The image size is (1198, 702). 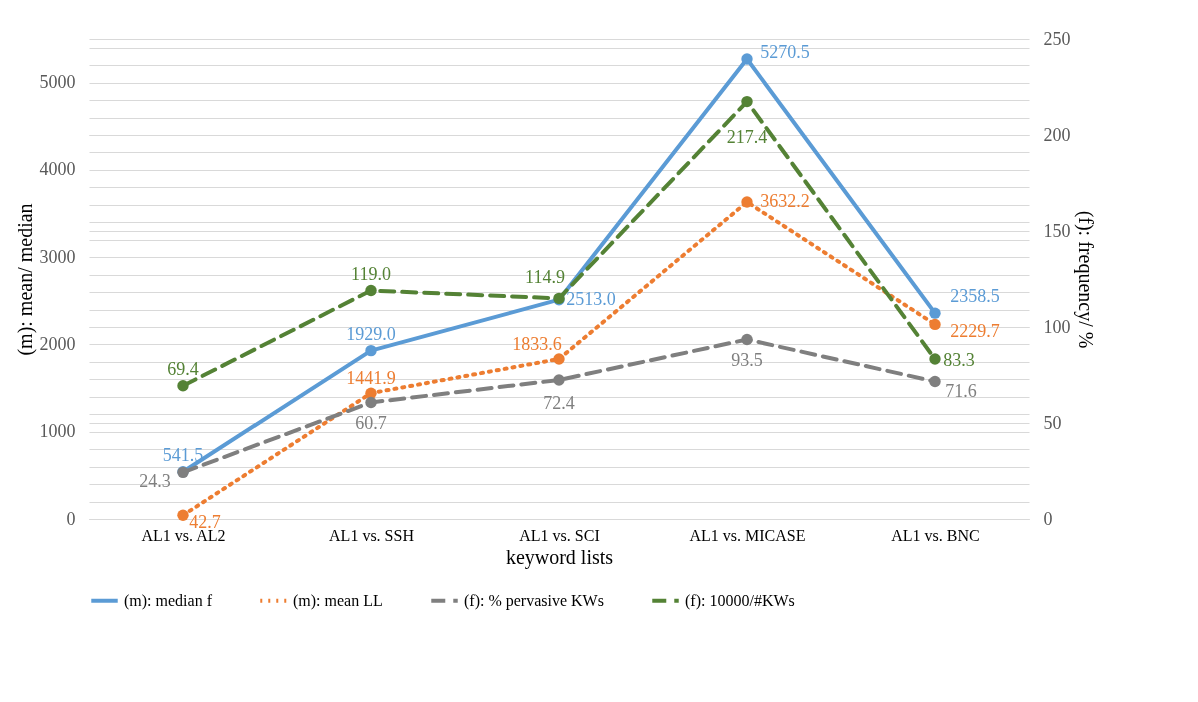 What do you see at coordinates (975, 296) in the screenshot?
I see `data-label: 2358.5` at bounding box center [975, 296].